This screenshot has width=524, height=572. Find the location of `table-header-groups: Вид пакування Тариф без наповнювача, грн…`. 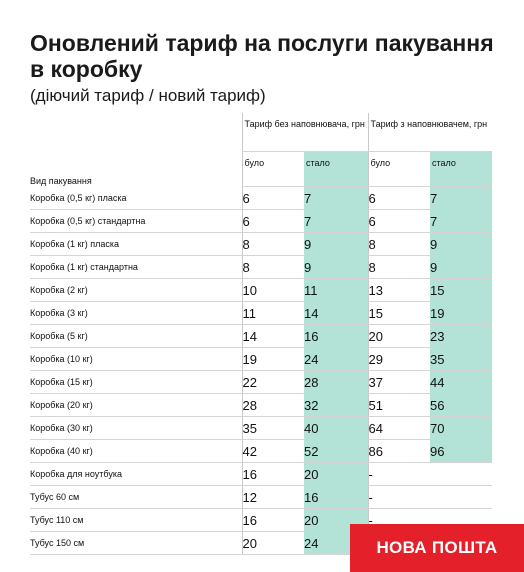

table-header-groups: Вид пакування Тариф без наповнювача, грн… is located at coordinates (261, 149).